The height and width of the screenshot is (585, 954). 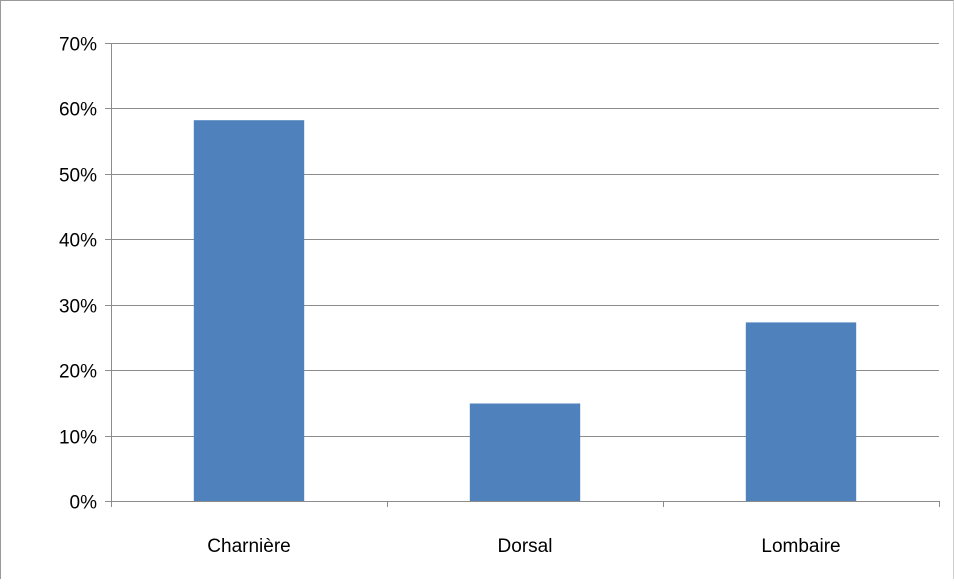 What do you see at coordinates (801, 411) in the screenshot?
I see `bar-lombaire` at bounding box center [801, 411].